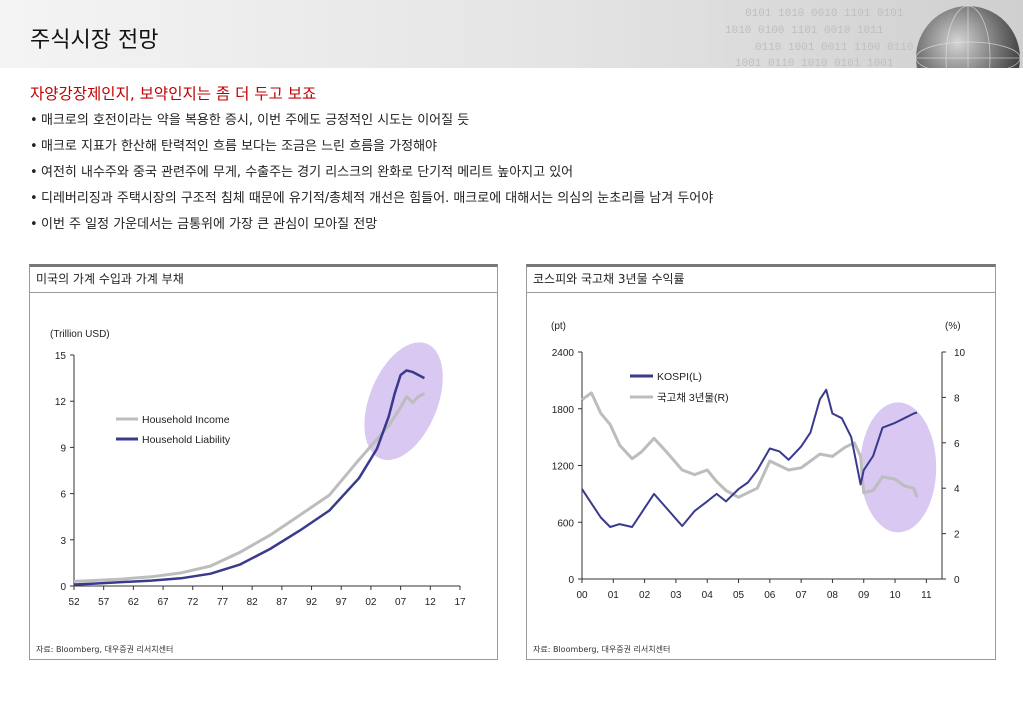  I want to click on x-tick-label: 03, so click(676, 595).